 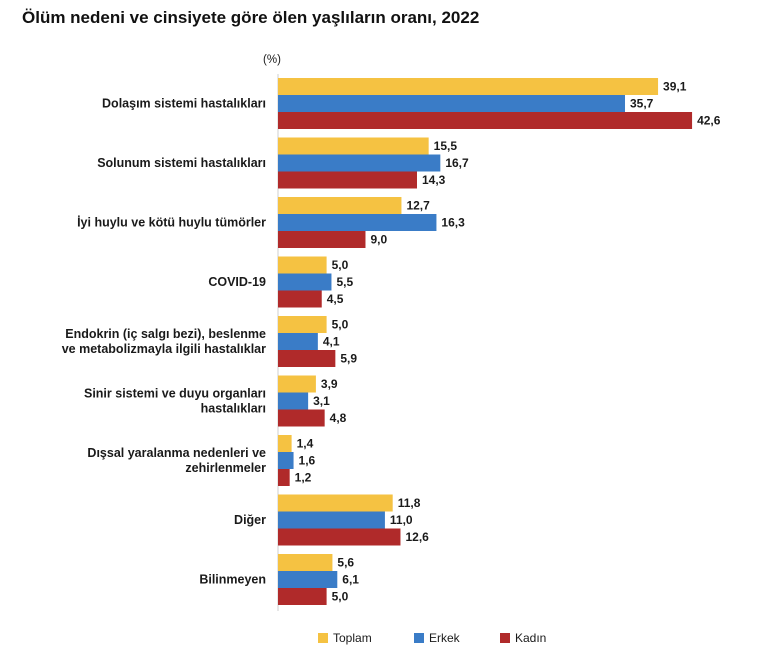 I want to click on data-label: 5,6, so click(x=345, y=563).